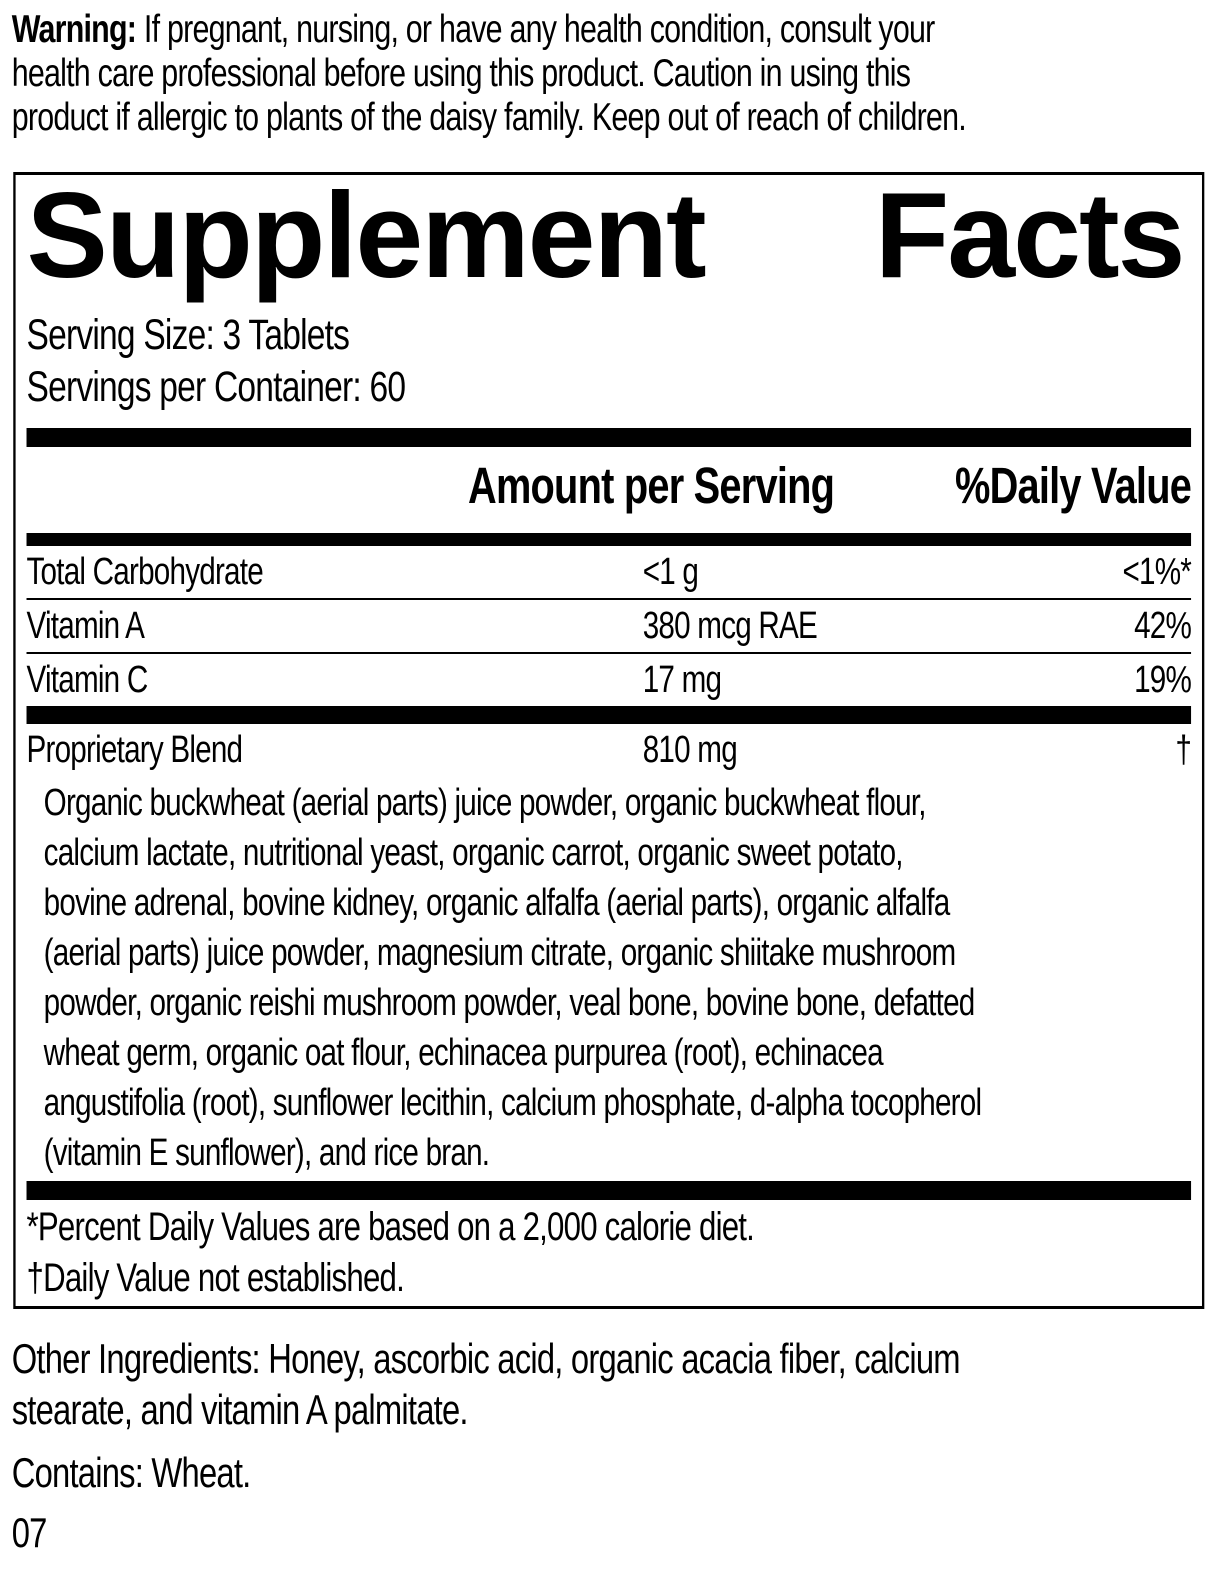  I want to click on panel-title: Supplement Facts, so click(606, 235).